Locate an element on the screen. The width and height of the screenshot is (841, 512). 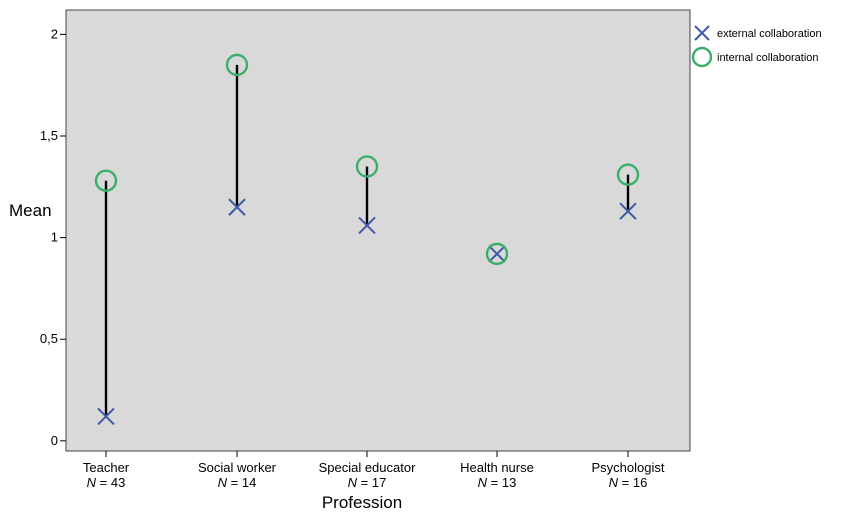
y-tick-label: 0,5 is located at coordinates (49, 338).